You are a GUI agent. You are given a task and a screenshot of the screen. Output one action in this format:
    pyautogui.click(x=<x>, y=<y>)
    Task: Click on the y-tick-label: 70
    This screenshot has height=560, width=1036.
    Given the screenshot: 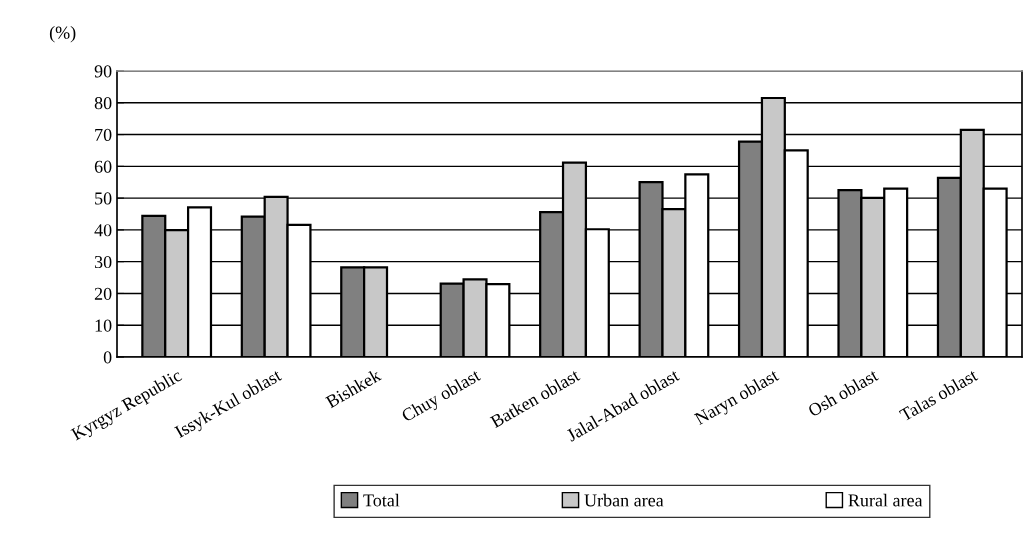 What is the action you would take?
    pyautogui.click(x=103, y=134)
    